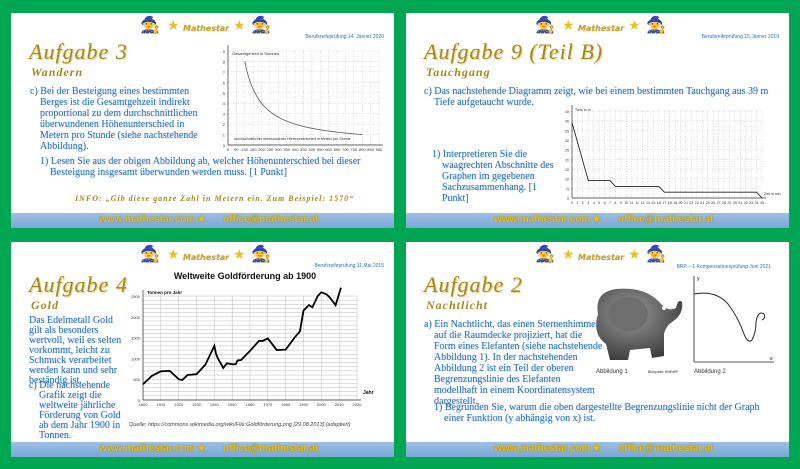 The image size is (800, 469). Describe the element at coordinates (320, 149) in the screenshot. I see `x-tick-label: 550` at that location.